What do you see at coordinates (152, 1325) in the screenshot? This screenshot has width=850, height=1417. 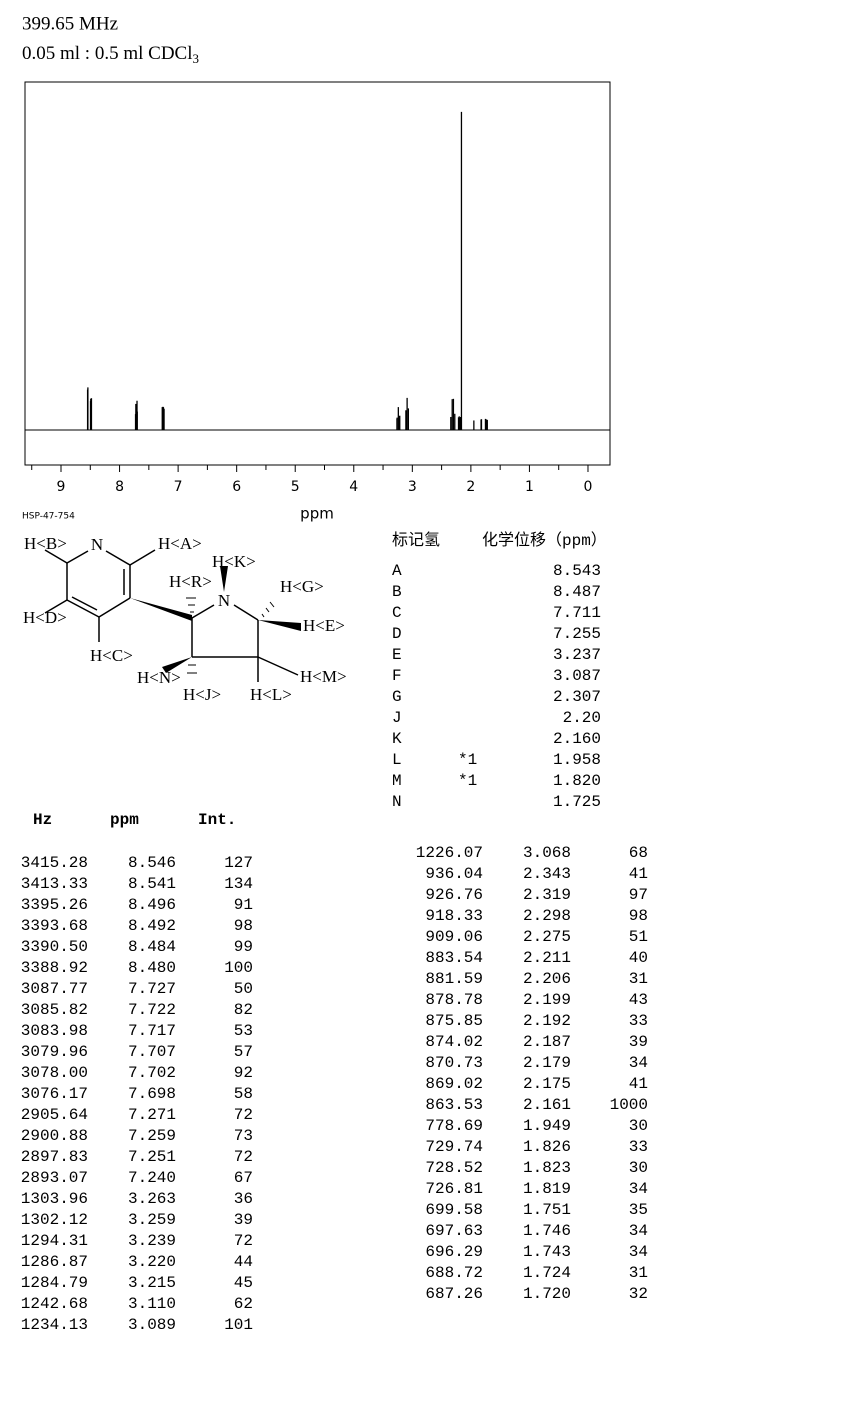 I see `peak-cell: 3.089` at bounding box center [152, 1325].